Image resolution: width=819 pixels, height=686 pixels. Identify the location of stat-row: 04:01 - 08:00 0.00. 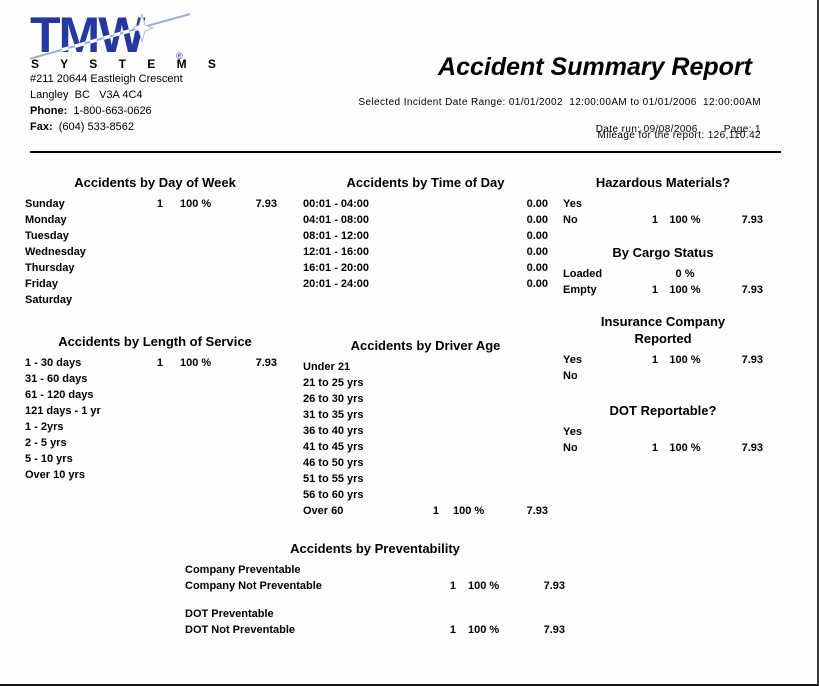
(425, 220).